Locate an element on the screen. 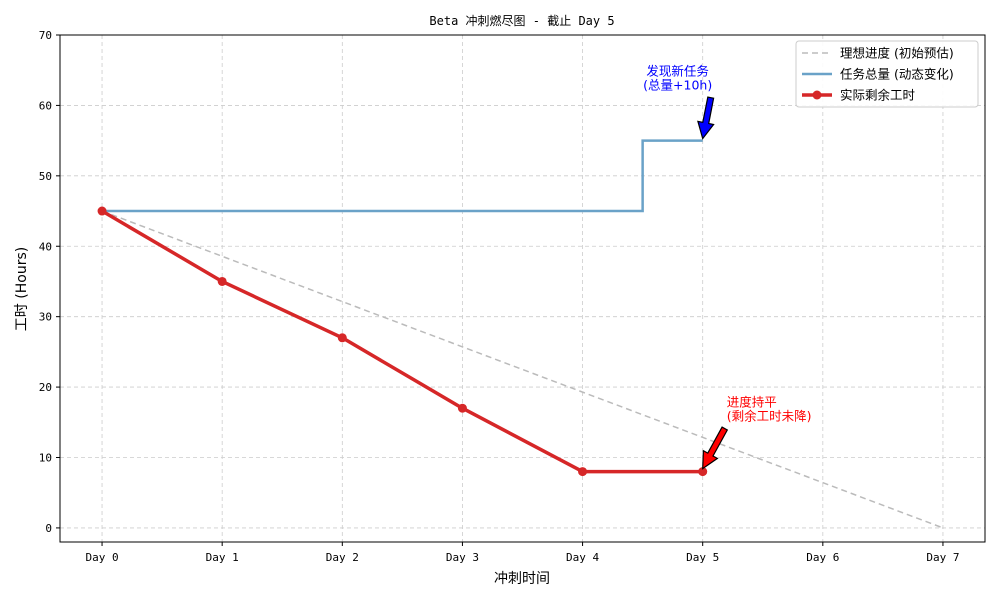 The image size is (1000, 600). y-tick-label: 50 is located at coordinates (45, 176).